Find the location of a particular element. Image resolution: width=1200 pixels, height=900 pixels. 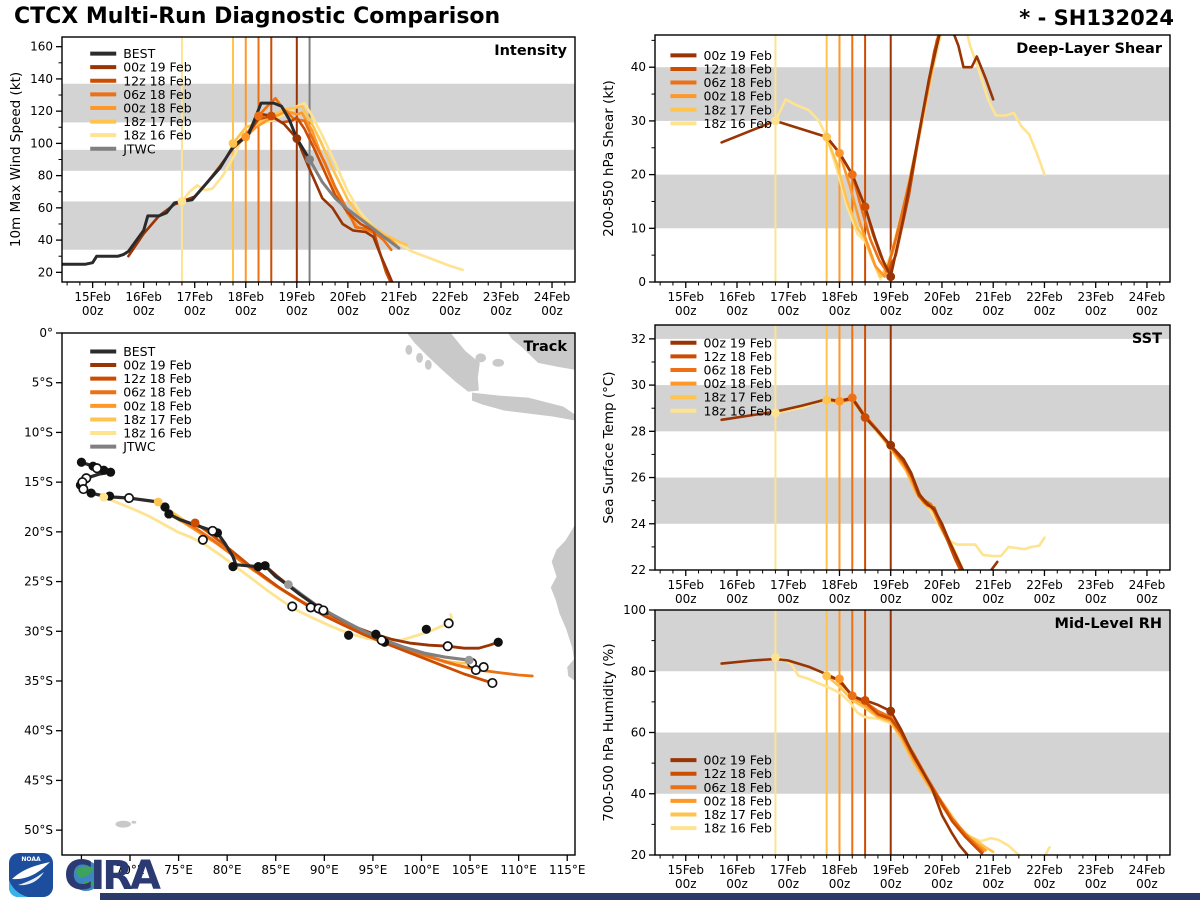

x-tick-label: 90°E is located at coordinates (324, 870).